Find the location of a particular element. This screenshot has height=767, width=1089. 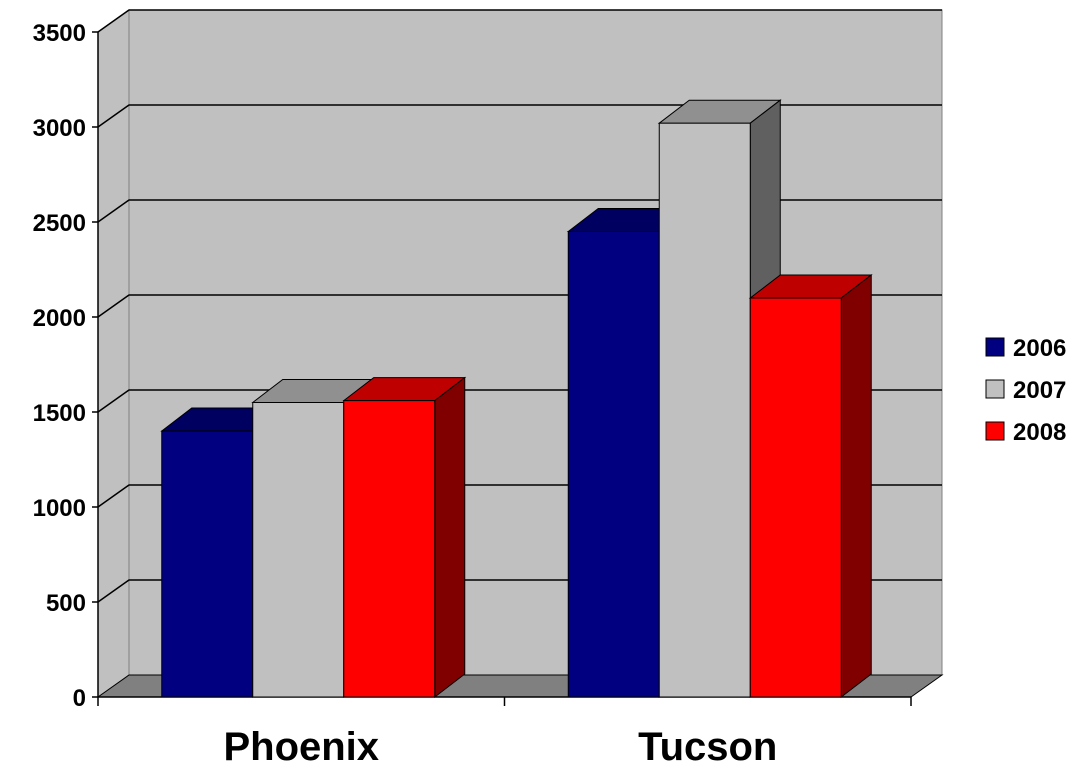

y-tick-label: 2000 is located at coordinates (59, 318).